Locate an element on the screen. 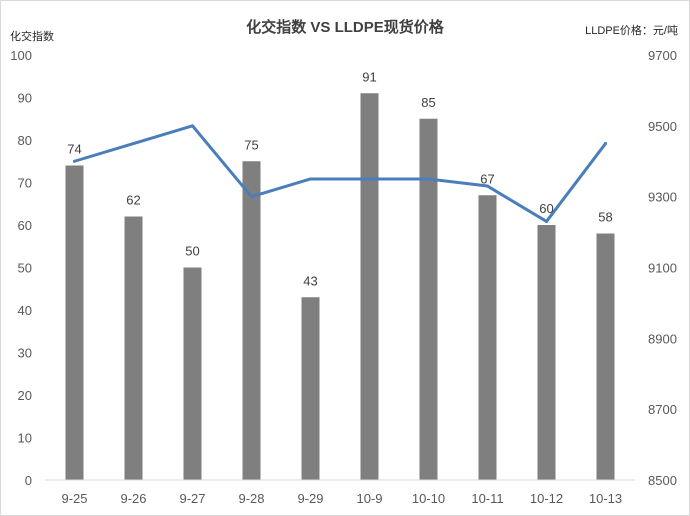 The image size is (690, 516). data-label-9-29: 43 is located at coordinates (310, 280).